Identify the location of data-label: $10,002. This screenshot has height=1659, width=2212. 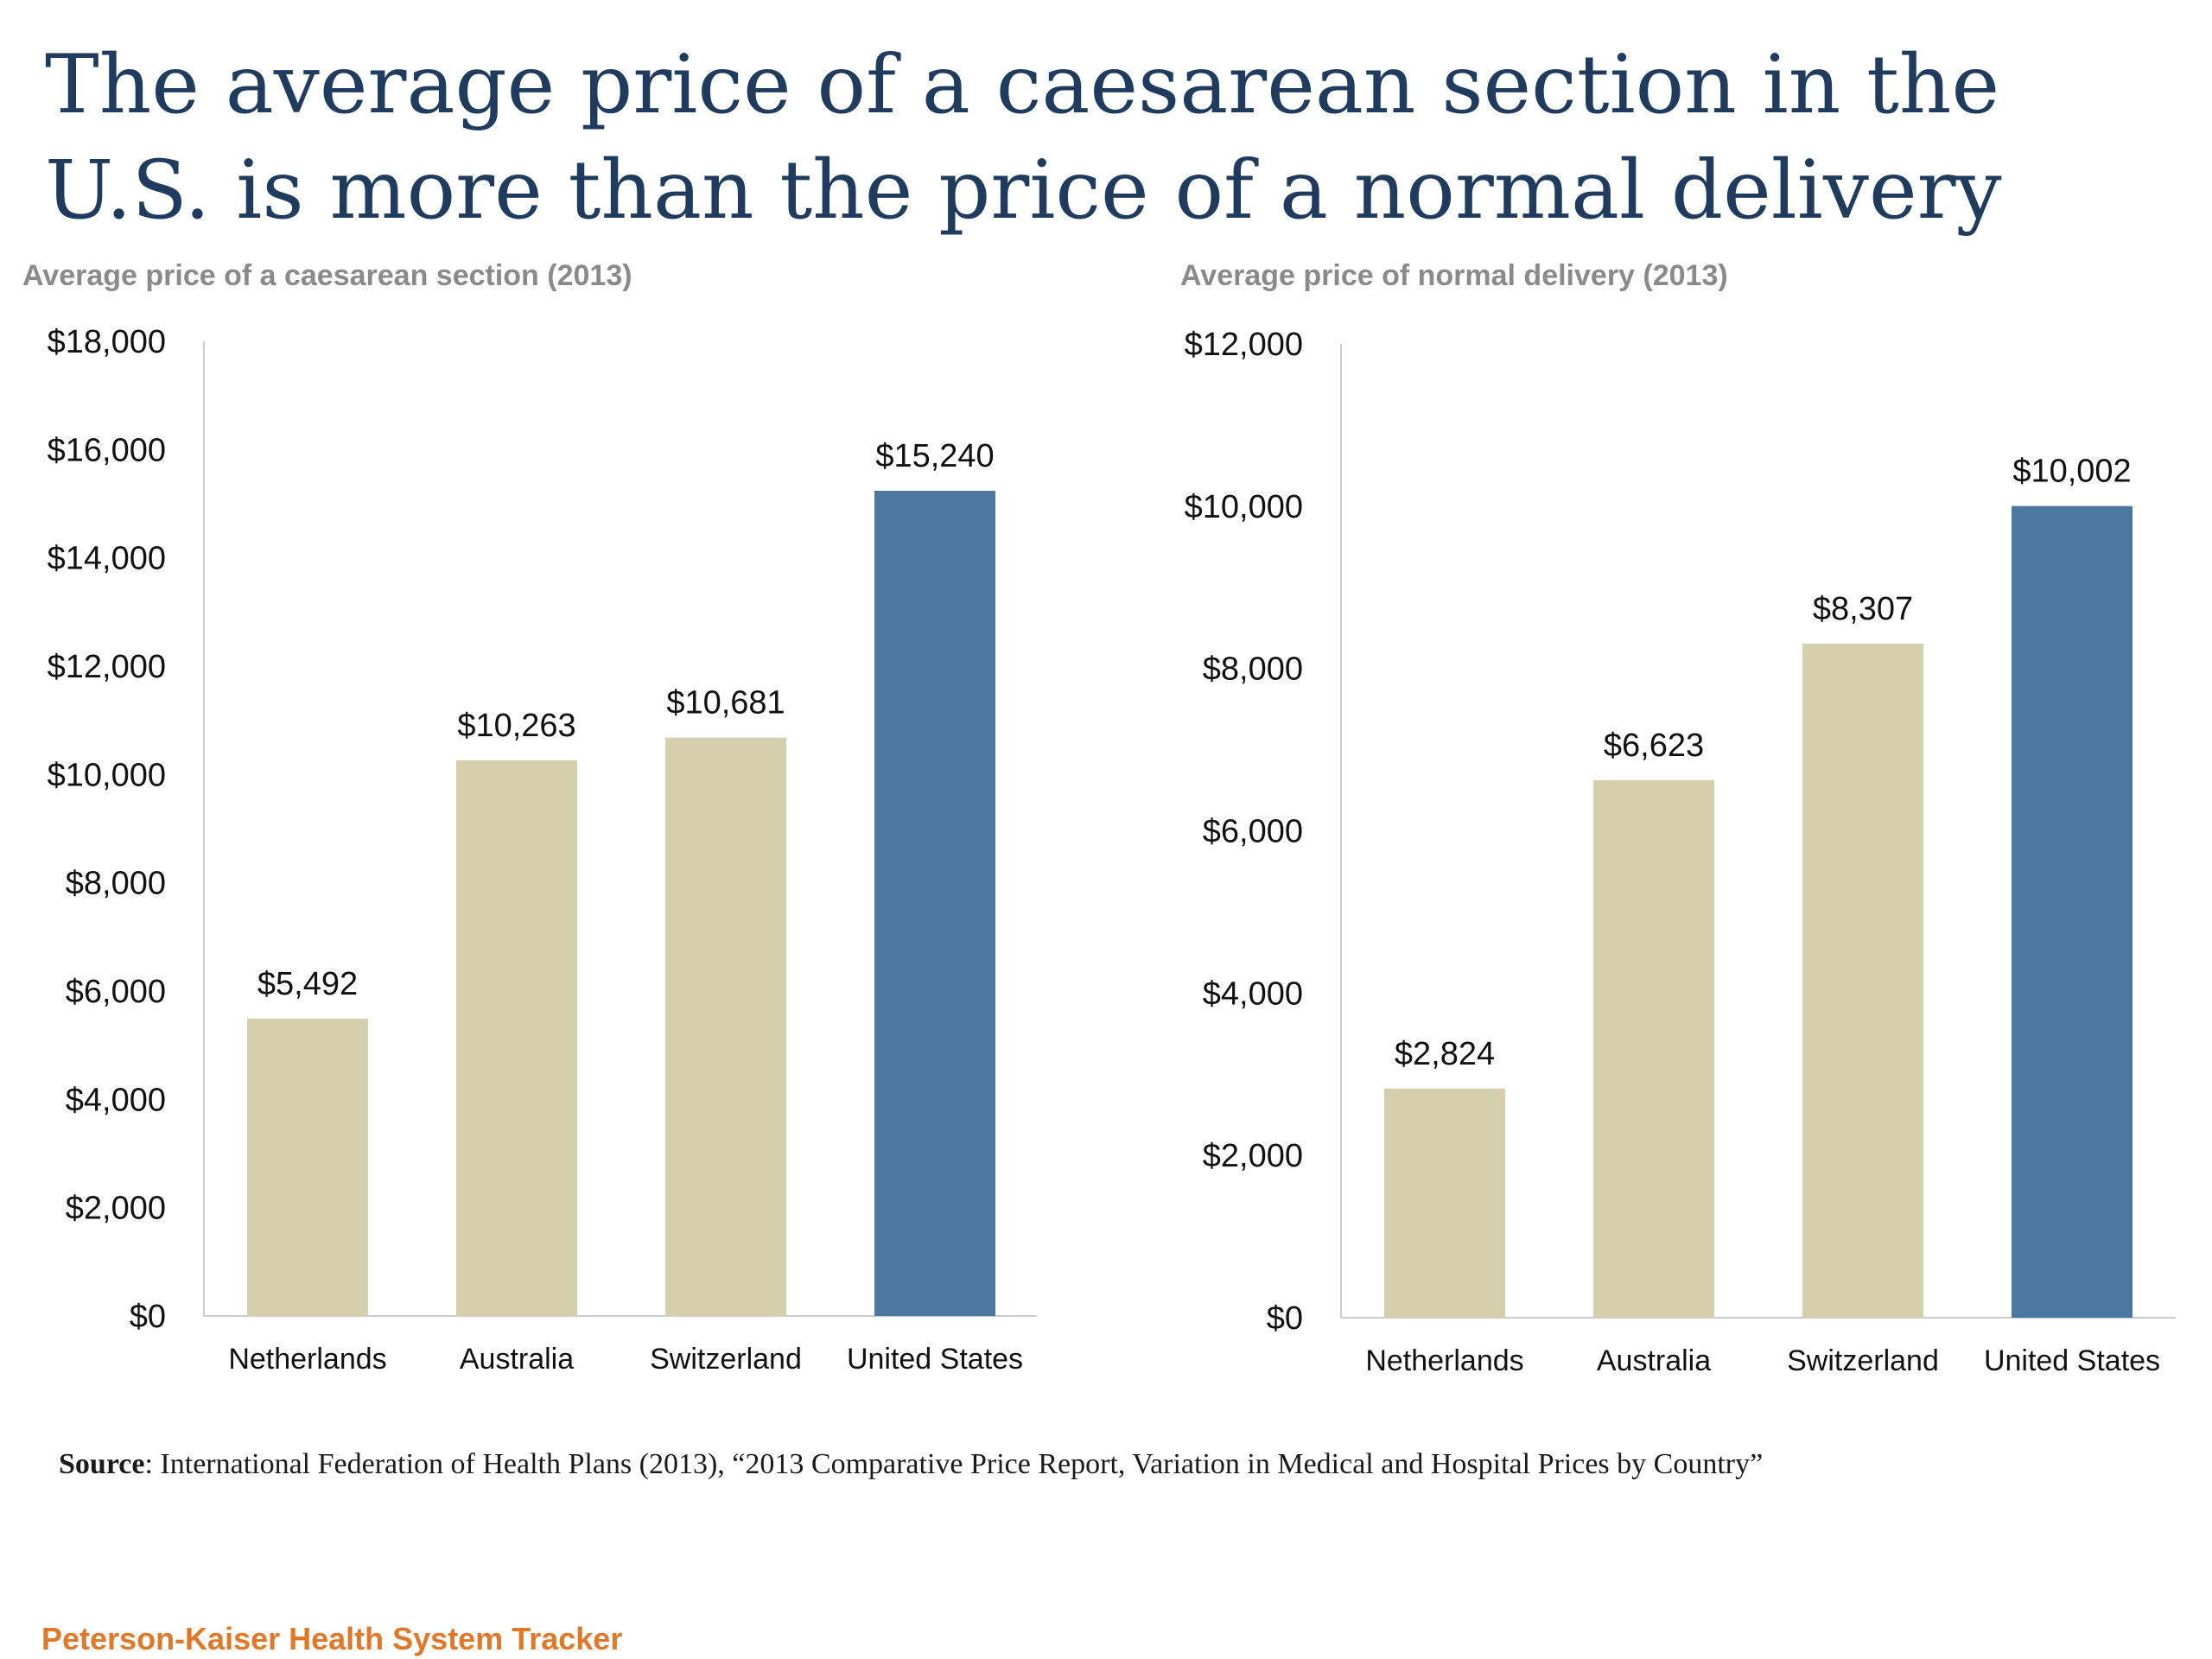
(2071, 472).